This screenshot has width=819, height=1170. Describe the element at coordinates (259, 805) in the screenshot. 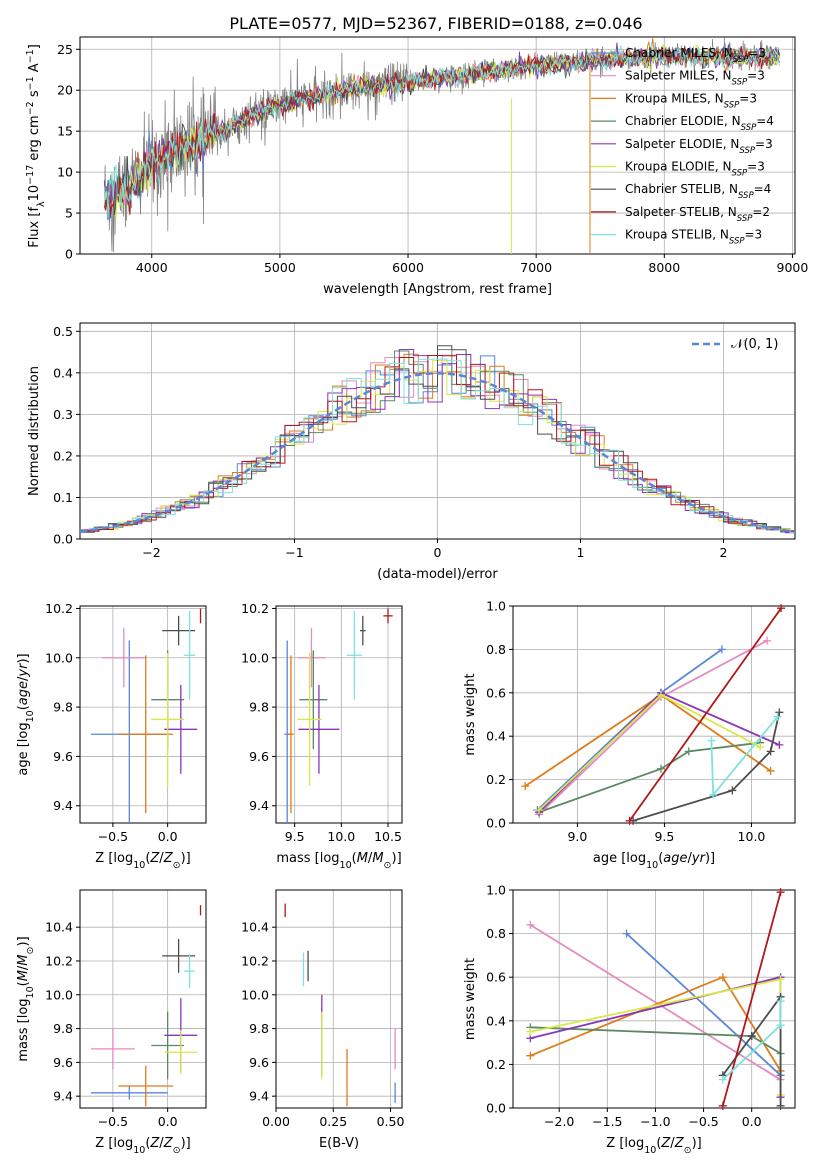

I see `y-tick-label: 9.4` at that location.